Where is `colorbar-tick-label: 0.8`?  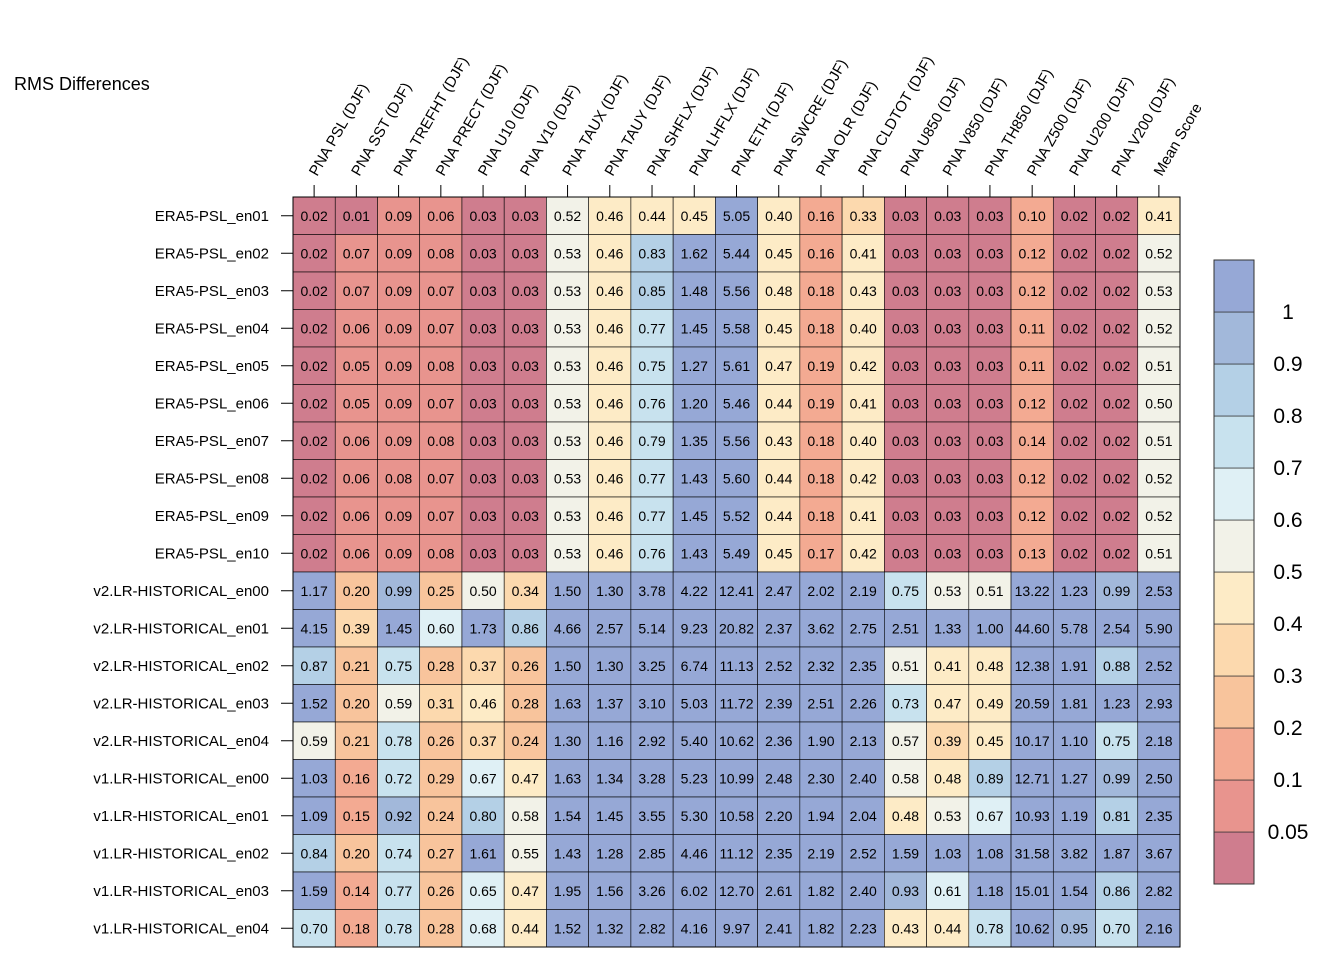
colorbar-tick-label: 0.8 is located at coordinates (1287, 416).